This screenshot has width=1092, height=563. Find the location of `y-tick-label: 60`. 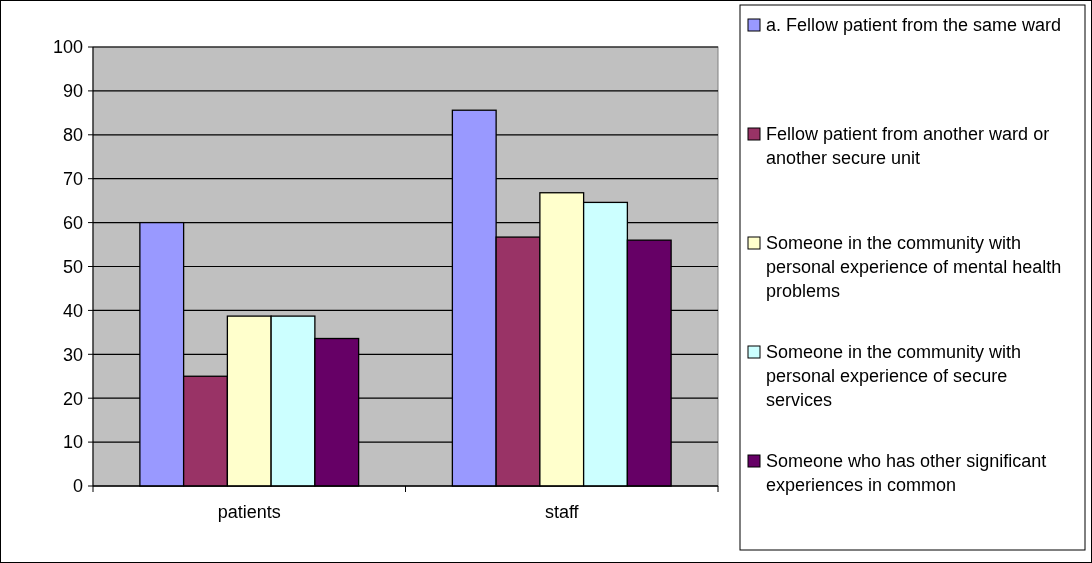

y-tick-label: 60 is located at coordinates (72, 222).